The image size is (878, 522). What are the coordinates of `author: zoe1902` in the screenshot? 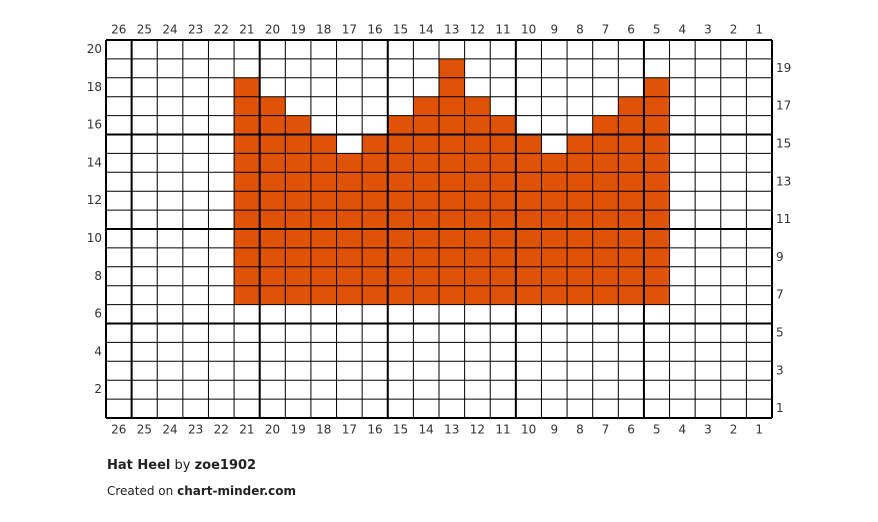 It's located at (225, 465).